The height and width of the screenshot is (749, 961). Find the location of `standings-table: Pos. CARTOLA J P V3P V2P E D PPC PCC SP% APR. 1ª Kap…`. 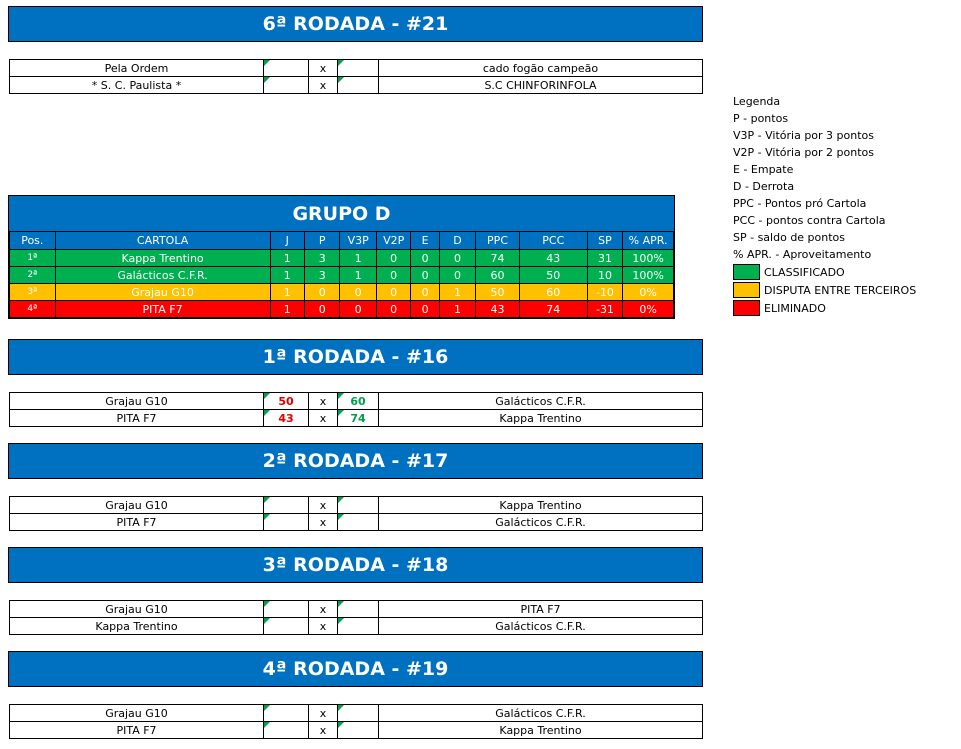

standings-table: Pos. CARTOLA J P V3P V2P E D PPC PCC SP% APR. 1ª Kap… is located at coordinates (341, 274).